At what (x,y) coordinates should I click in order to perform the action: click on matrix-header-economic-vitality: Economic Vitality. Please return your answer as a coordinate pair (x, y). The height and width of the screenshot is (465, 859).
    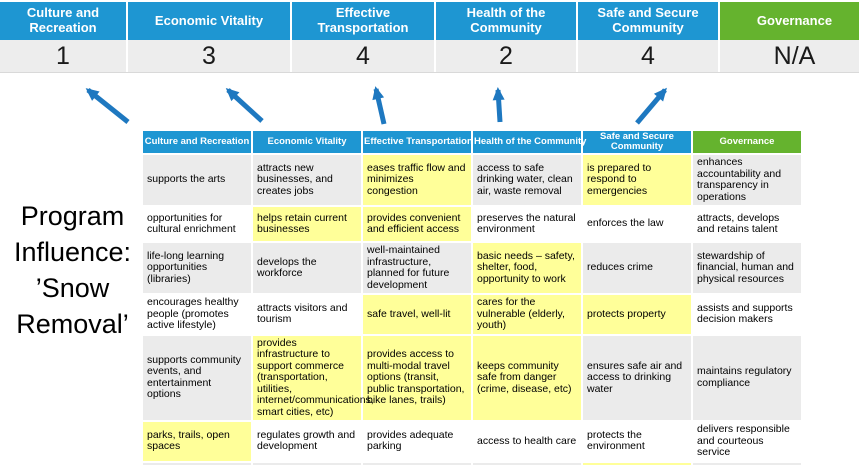
    Looking at the image, I should click on (307, 142).